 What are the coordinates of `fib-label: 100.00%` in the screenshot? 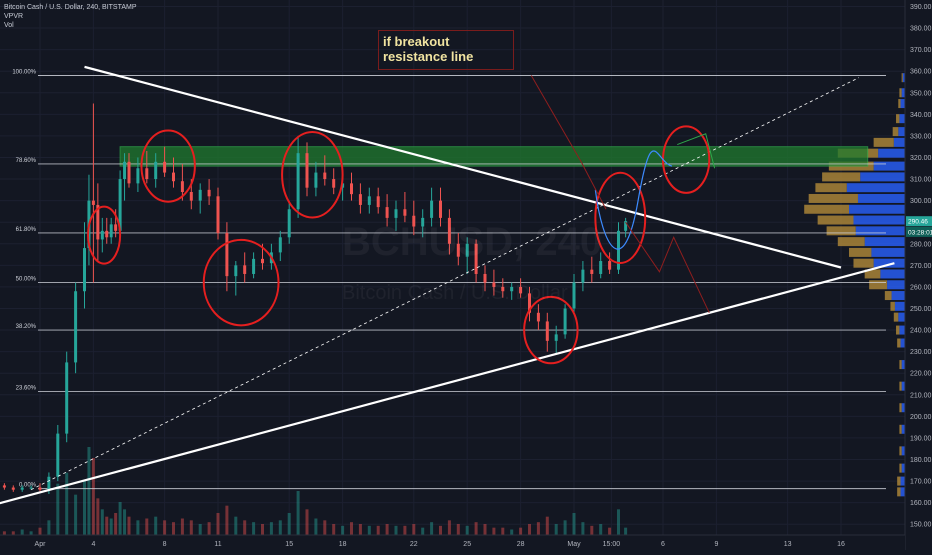 It's located at (24, 73).